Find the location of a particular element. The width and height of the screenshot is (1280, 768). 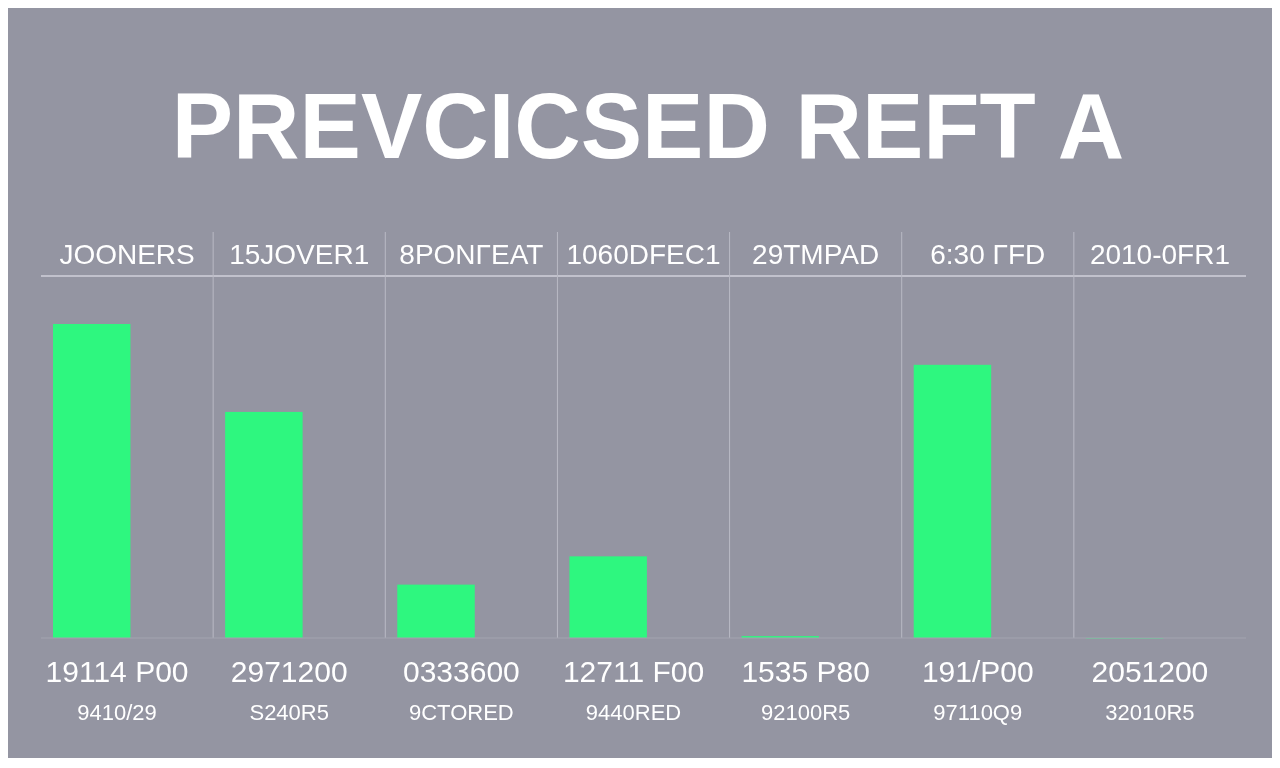

text: 9410/29 is located at coordinates (117, 712).